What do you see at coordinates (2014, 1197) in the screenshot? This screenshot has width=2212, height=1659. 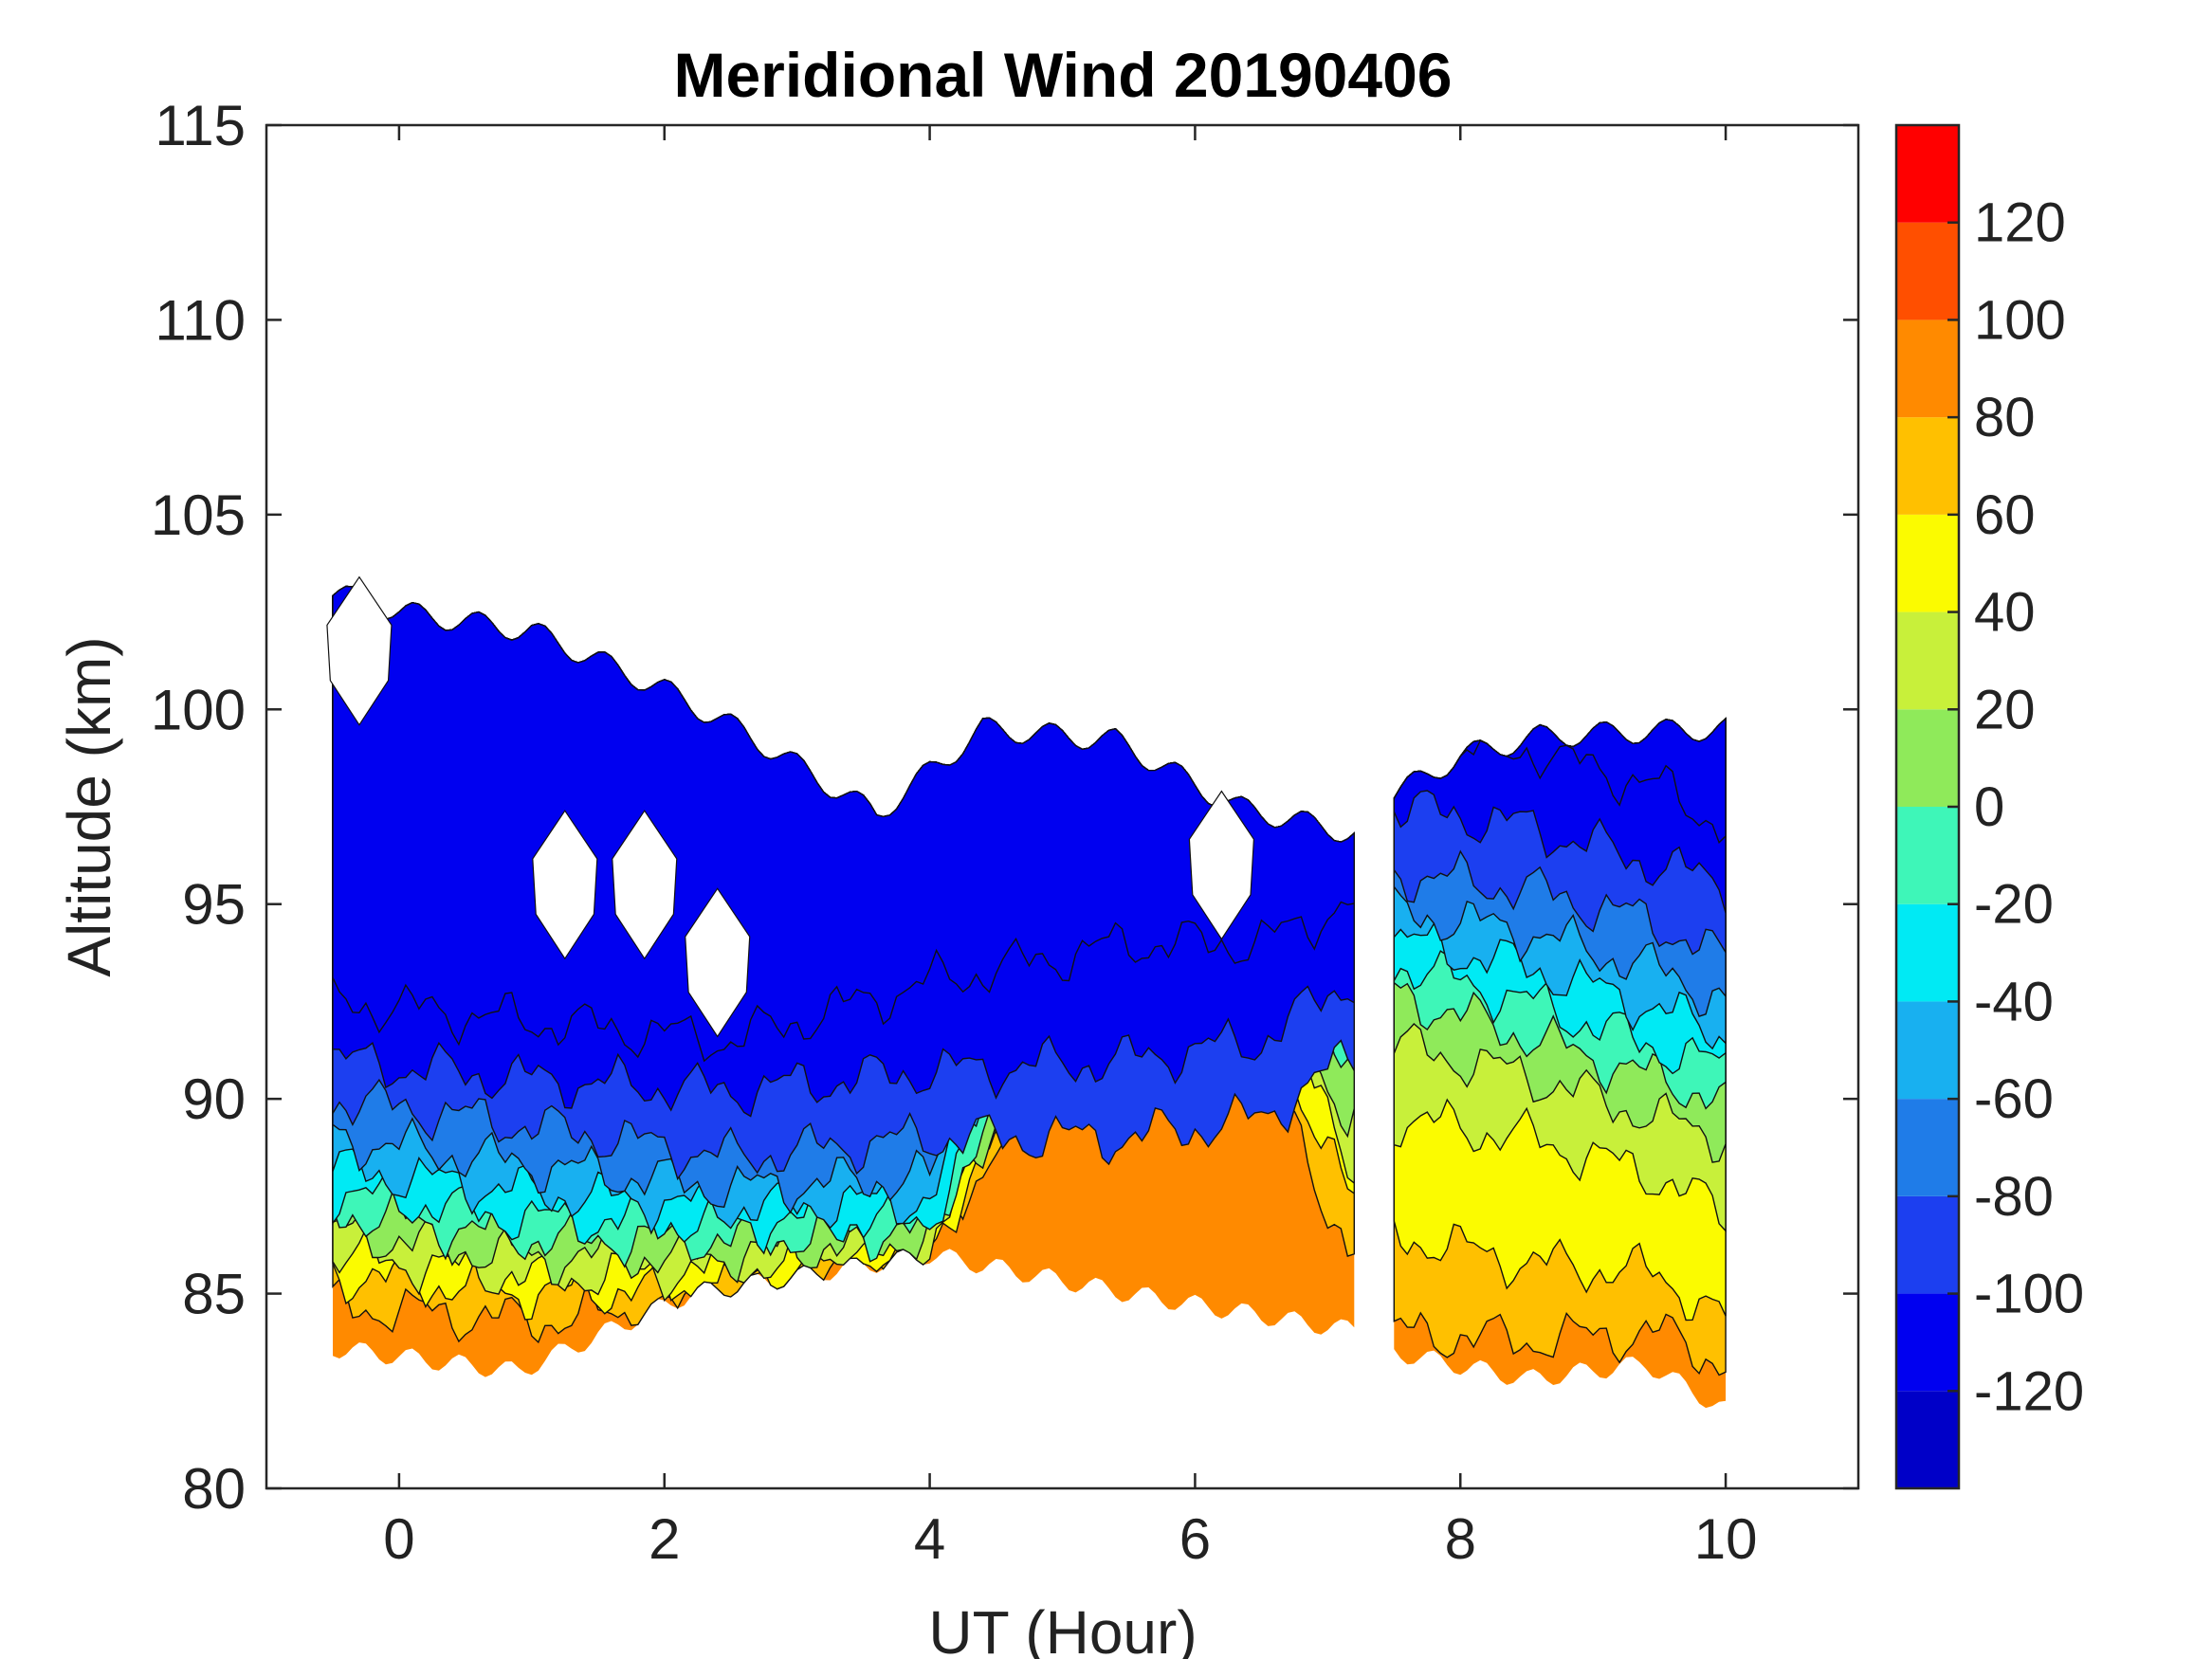 I see `colorbar-tick-label: -80` at bounding box center [2014, 1197].